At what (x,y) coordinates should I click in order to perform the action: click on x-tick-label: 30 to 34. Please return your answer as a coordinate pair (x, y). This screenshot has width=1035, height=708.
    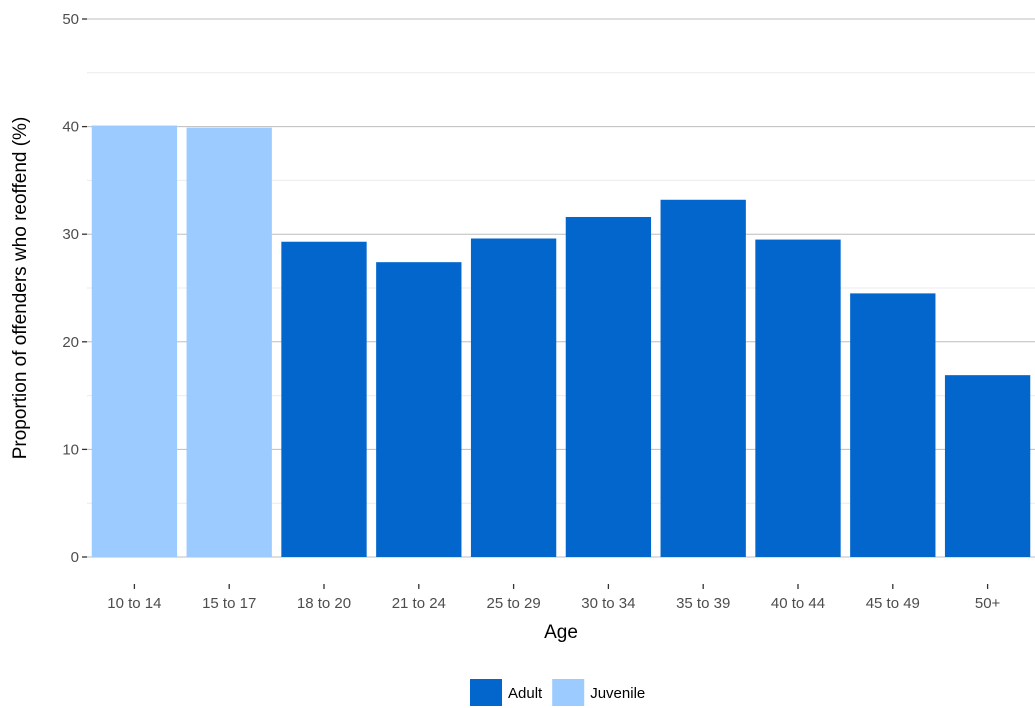
    Looking at the image, I should click on (608, 603).